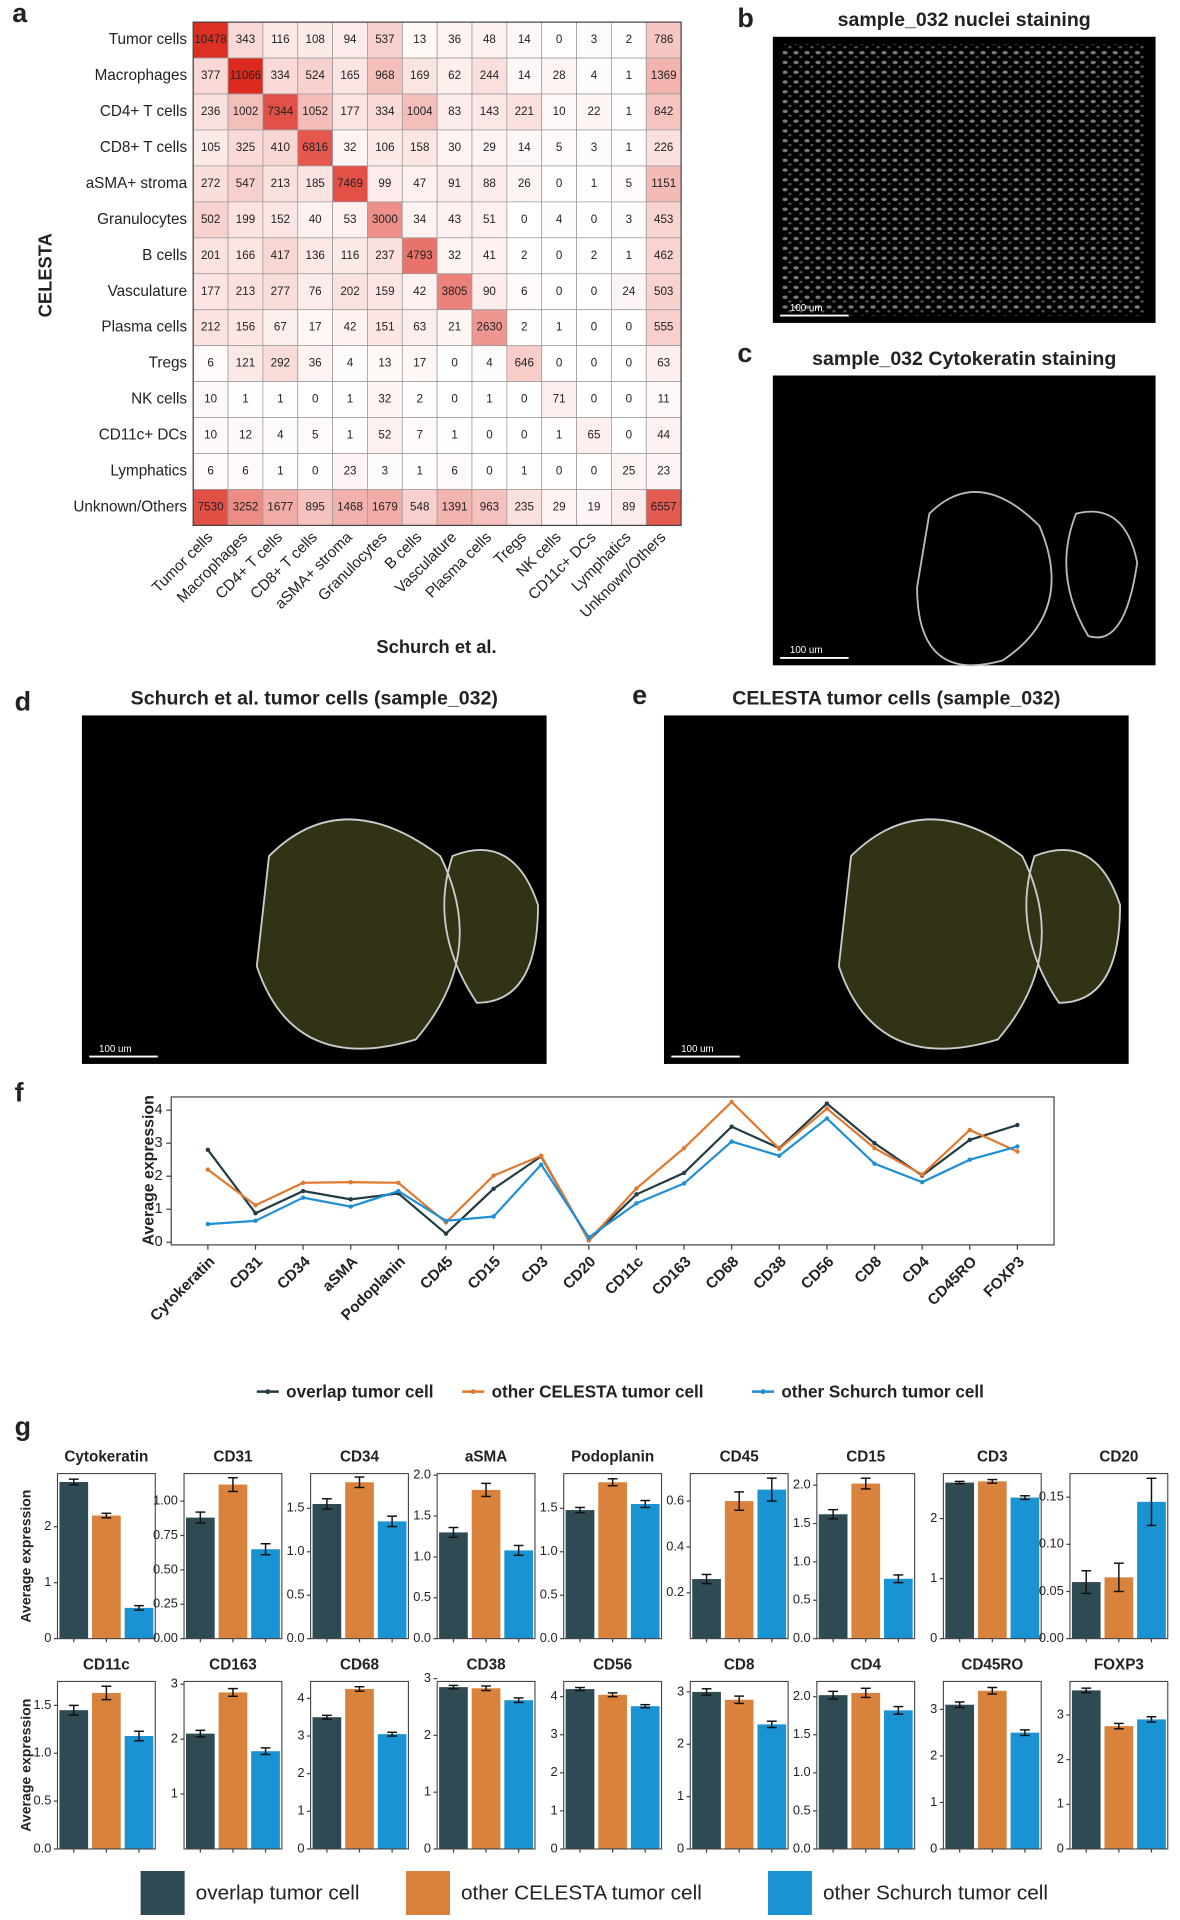 This screenshot has width=1180, height=1920. What do you see at coordinates (473, 1392) in the screenshot?
I see `legend-dot` at bounding box center [473, 1392].